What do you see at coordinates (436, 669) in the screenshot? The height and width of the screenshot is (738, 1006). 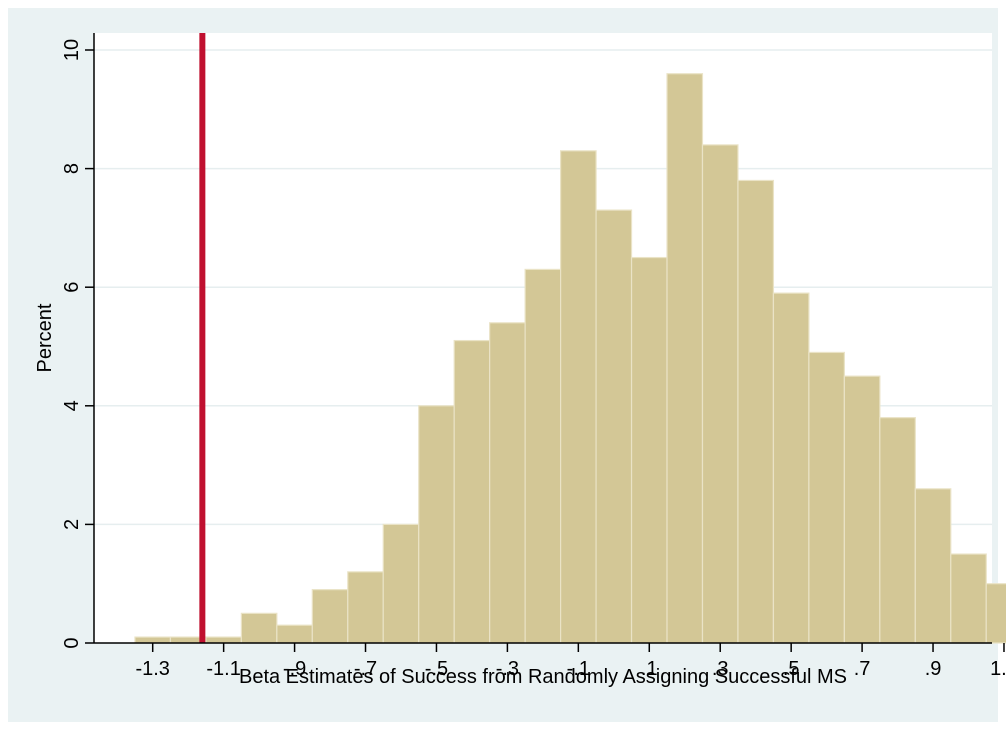 I see `x-tick-label: -.5` at bounding box center [436, 669].